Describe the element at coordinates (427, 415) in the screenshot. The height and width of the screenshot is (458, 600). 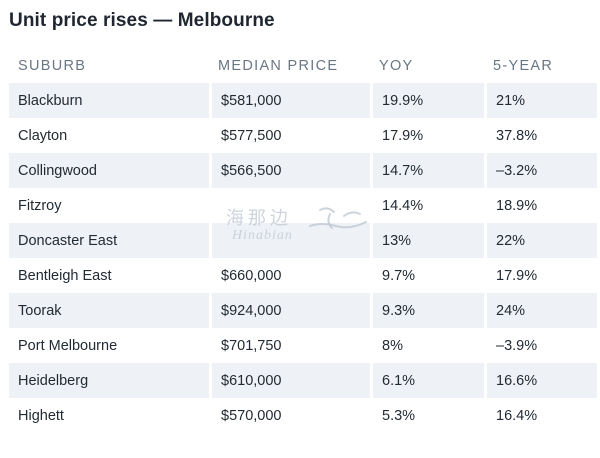
I see `yoy-cell: 5.3%` at that location.